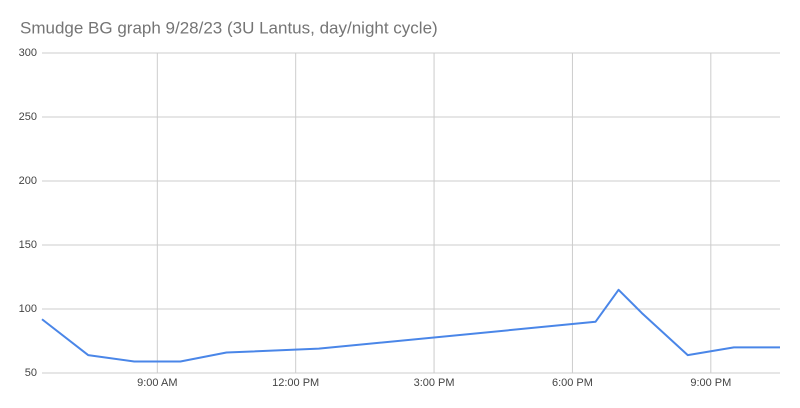 This screenshot has width=800, height=408. What do you see at coordinates (295, 383) in the screenshot?
I see `x-tick-label: 12:00 PM` at bounding box center [295, 383].